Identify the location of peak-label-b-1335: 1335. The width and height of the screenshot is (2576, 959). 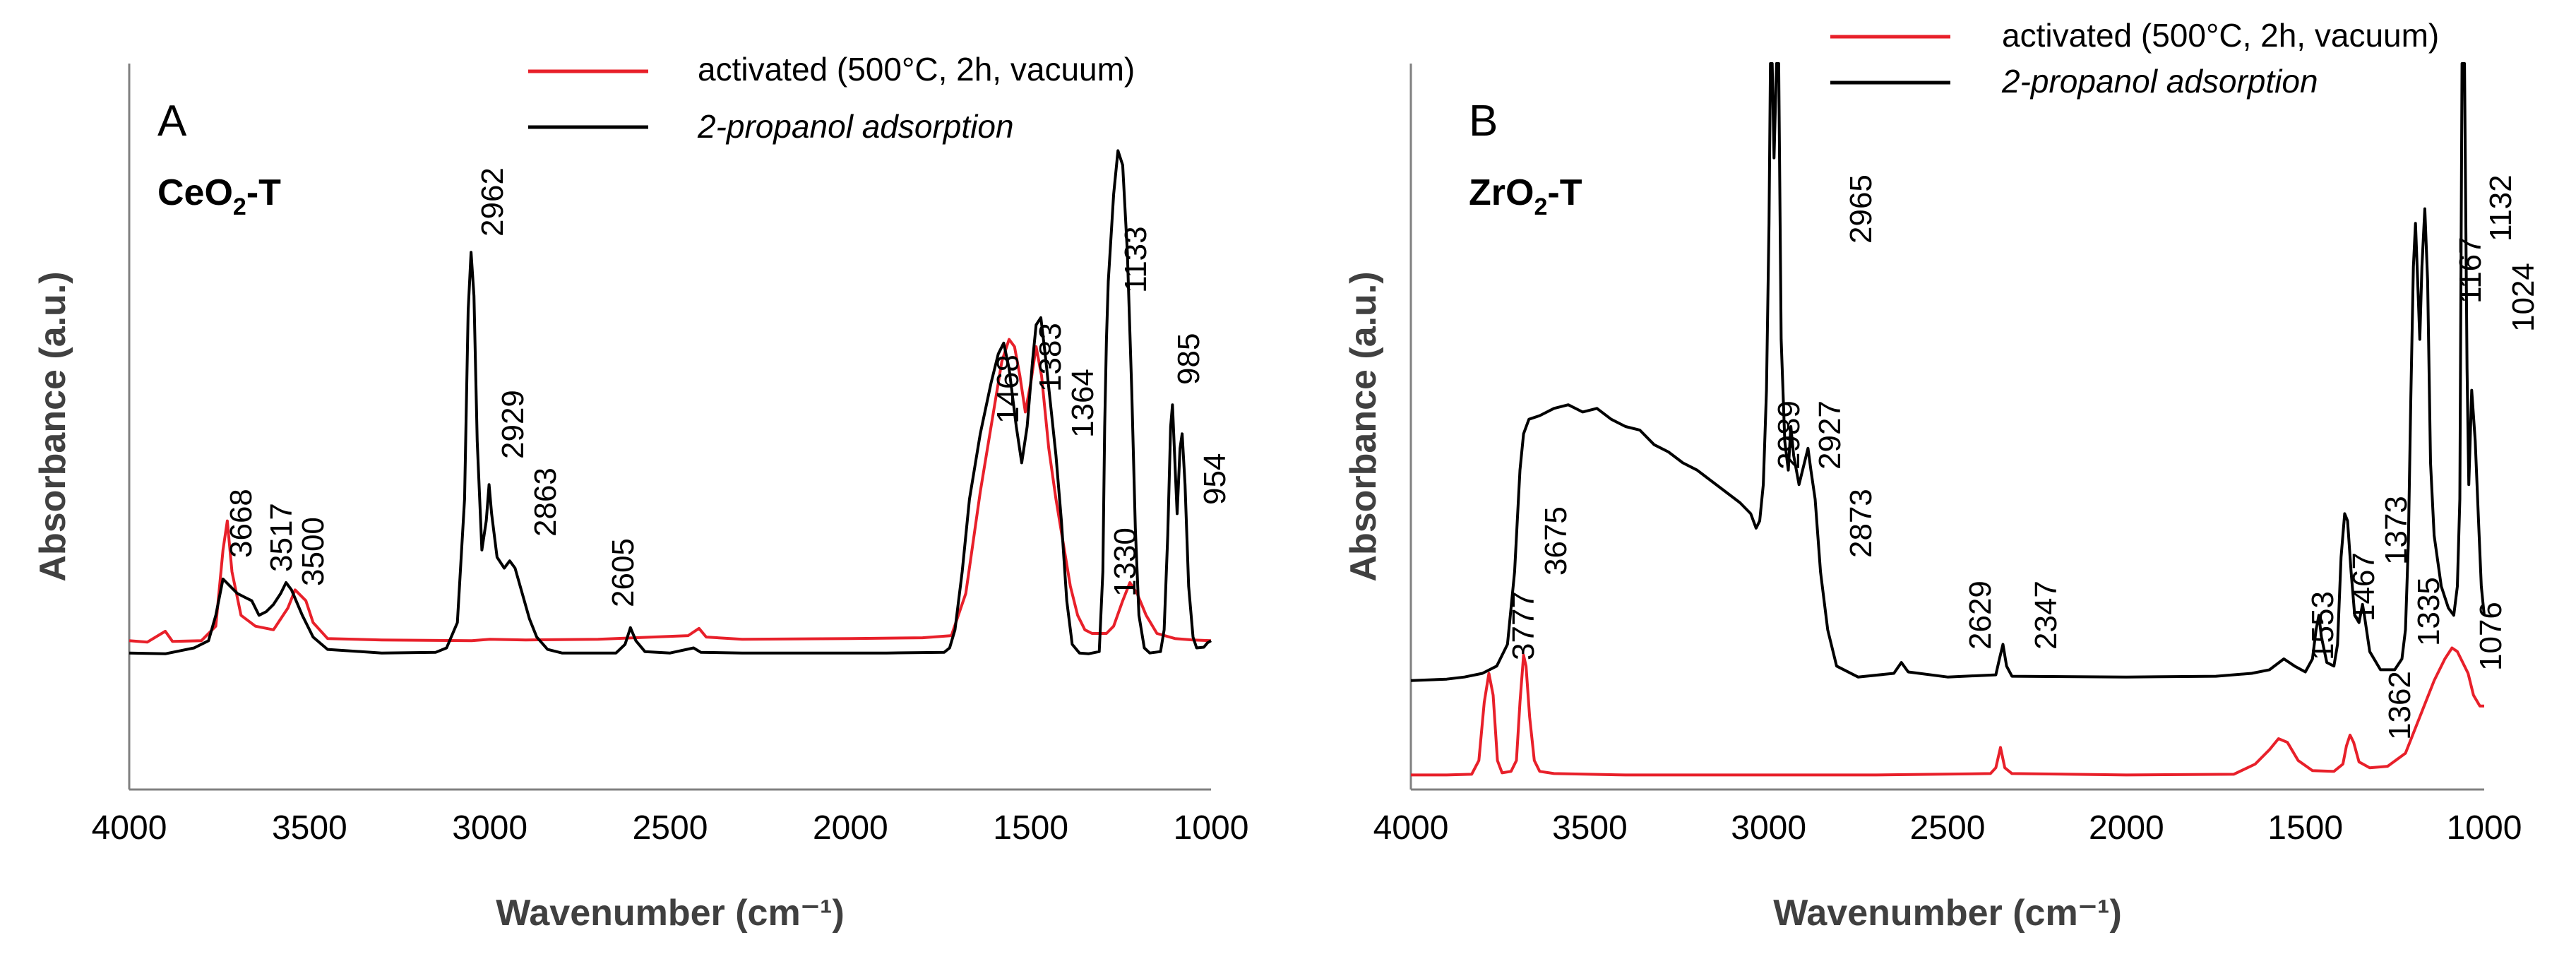
(2428, 611).